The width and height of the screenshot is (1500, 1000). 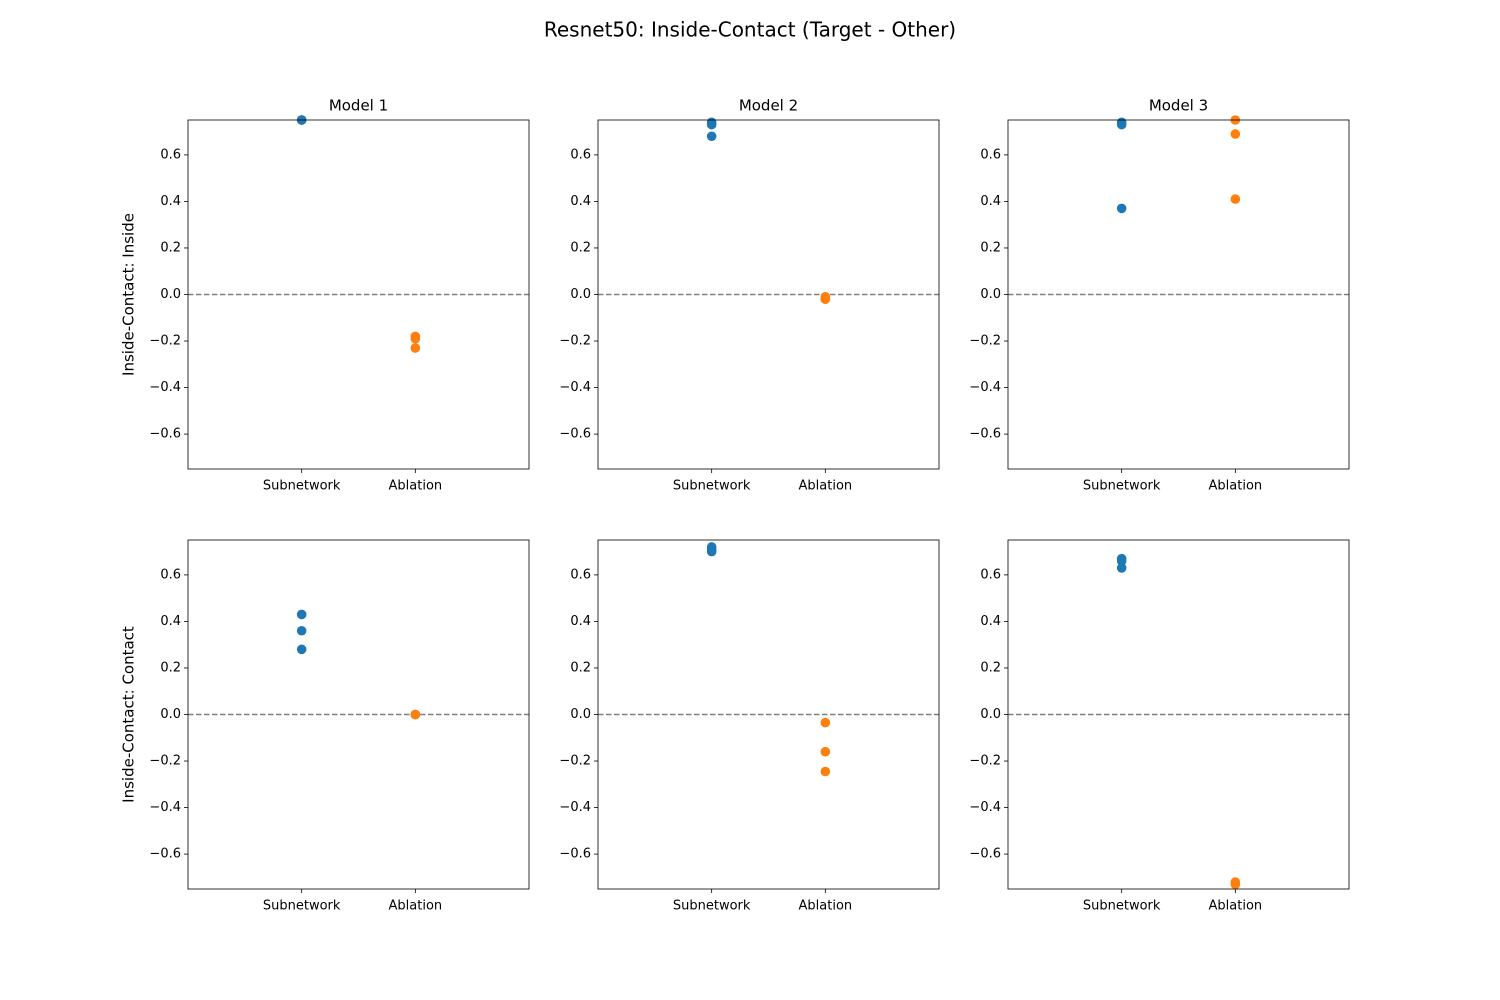 I want to click on subplot-title: Model 3, so click(x=1178, y=106).